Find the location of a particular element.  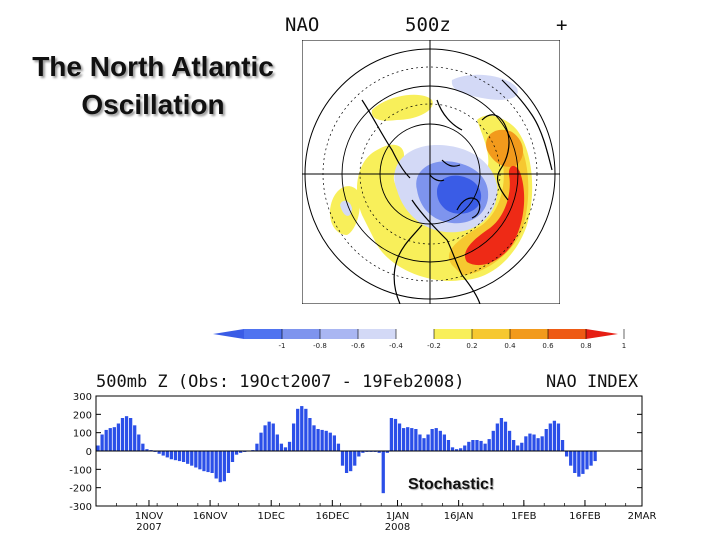

x-tick-label: 1NOV is located at coordinates (149, 516).